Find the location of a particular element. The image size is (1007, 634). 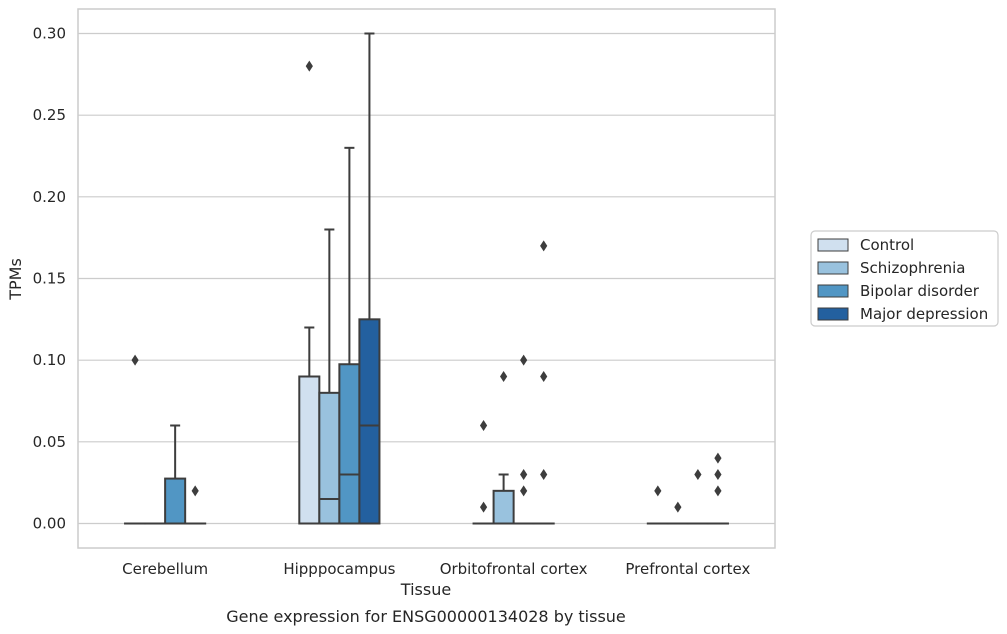

y-tick-label: 0.15 is located at coordinates (49, 279).